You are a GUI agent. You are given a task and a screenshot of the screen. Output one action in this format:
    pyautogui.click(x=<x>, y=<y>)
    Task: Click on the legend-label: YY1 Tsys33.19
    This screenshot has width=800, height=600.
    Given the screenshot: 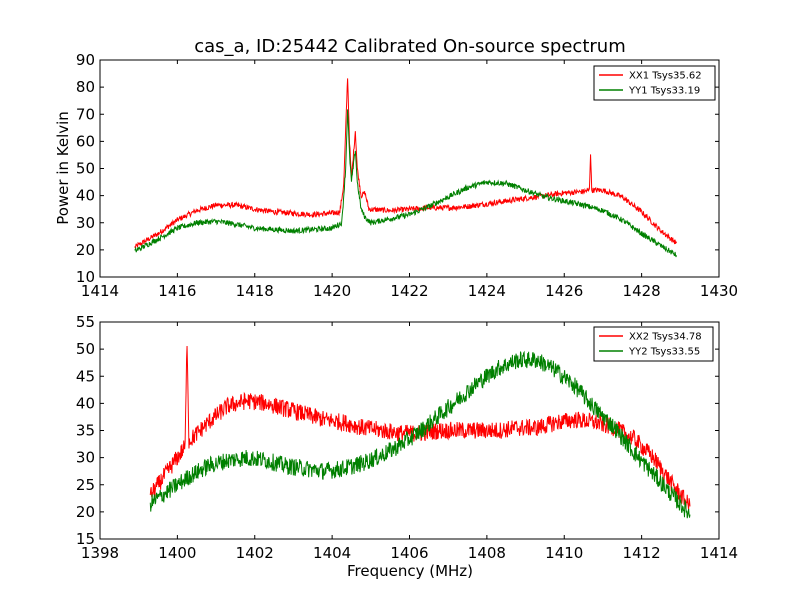 What is the action you would take?
    pyautogui.click(x=664, y=91)
    